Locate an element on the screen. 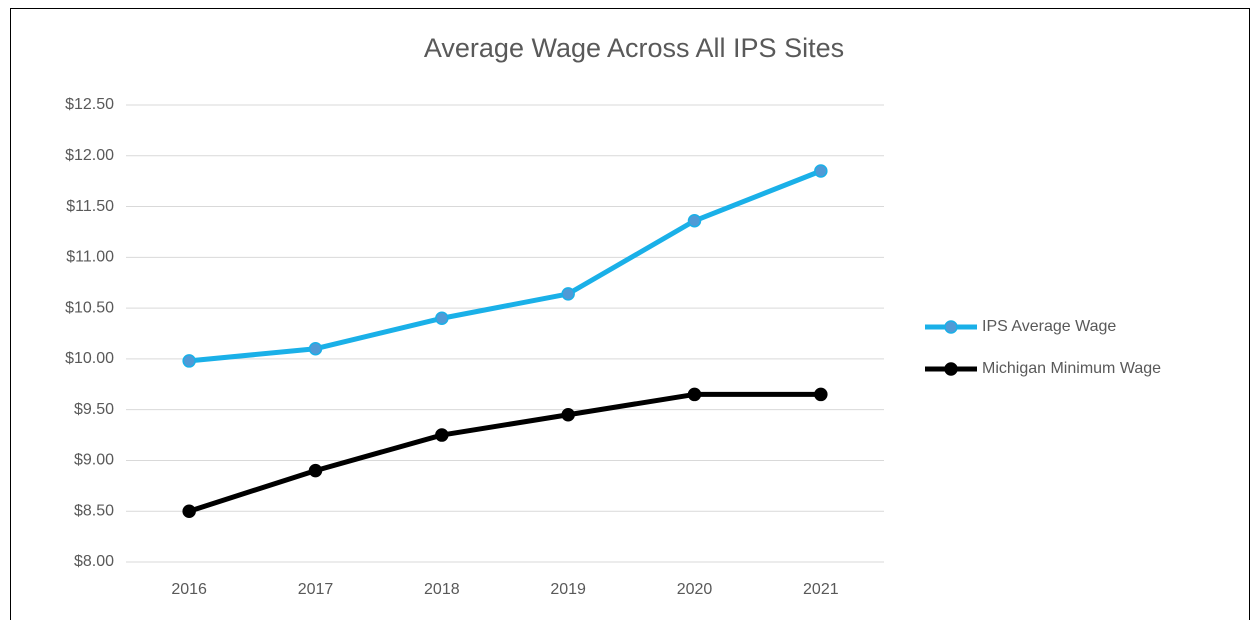 The image size is (1260, 620). y-tick-label: $10.50 is located at coordinates (89, 307).